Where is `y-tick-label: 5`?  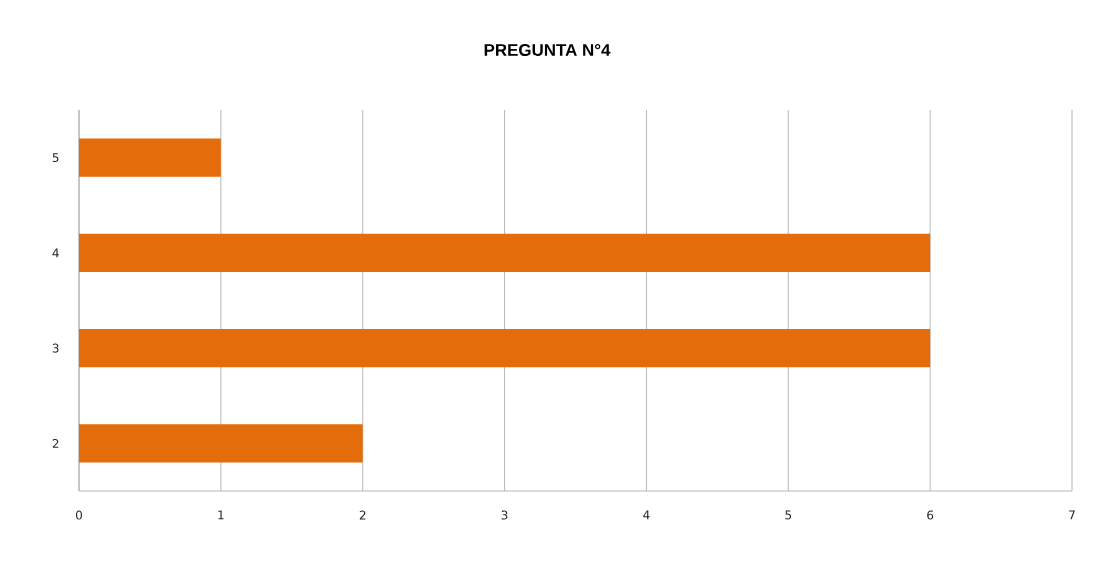
y-tick-label: 5 is located at coordinates (55, 158).